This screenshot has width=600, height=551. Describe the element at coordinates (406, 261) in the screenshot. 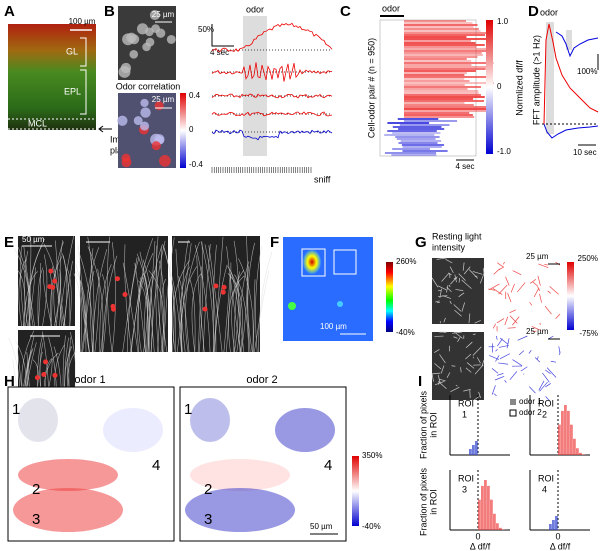

I see `colorbar-label: 260%` at that location.